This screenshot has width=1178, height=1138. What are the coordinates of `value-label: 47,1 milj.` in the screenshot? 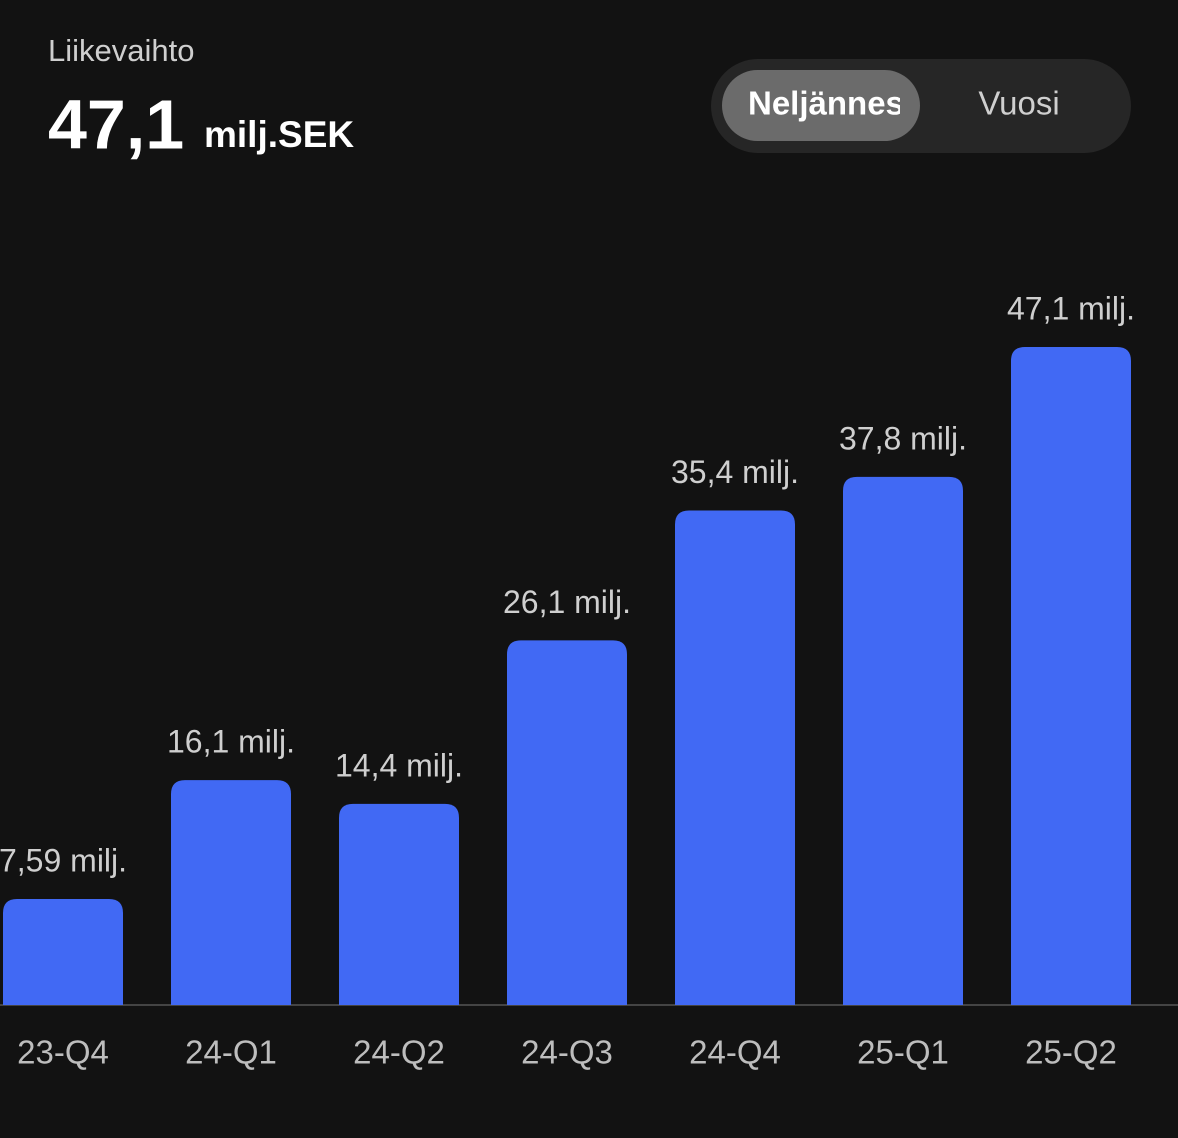 It's located at (1071, 308).